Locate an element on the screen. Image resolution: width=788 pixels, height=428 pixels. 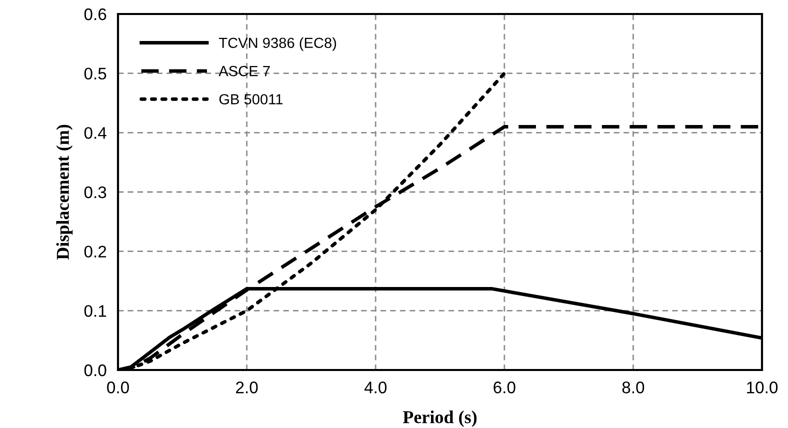
legend-label: TCVN 9386 (EC8) is located at coordinates (277, 44).